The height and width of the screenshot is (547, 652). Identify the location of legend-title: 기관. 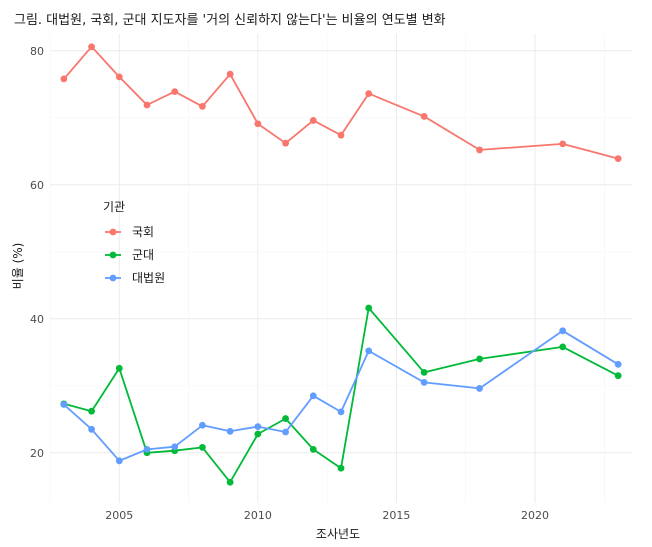
(114, 207).